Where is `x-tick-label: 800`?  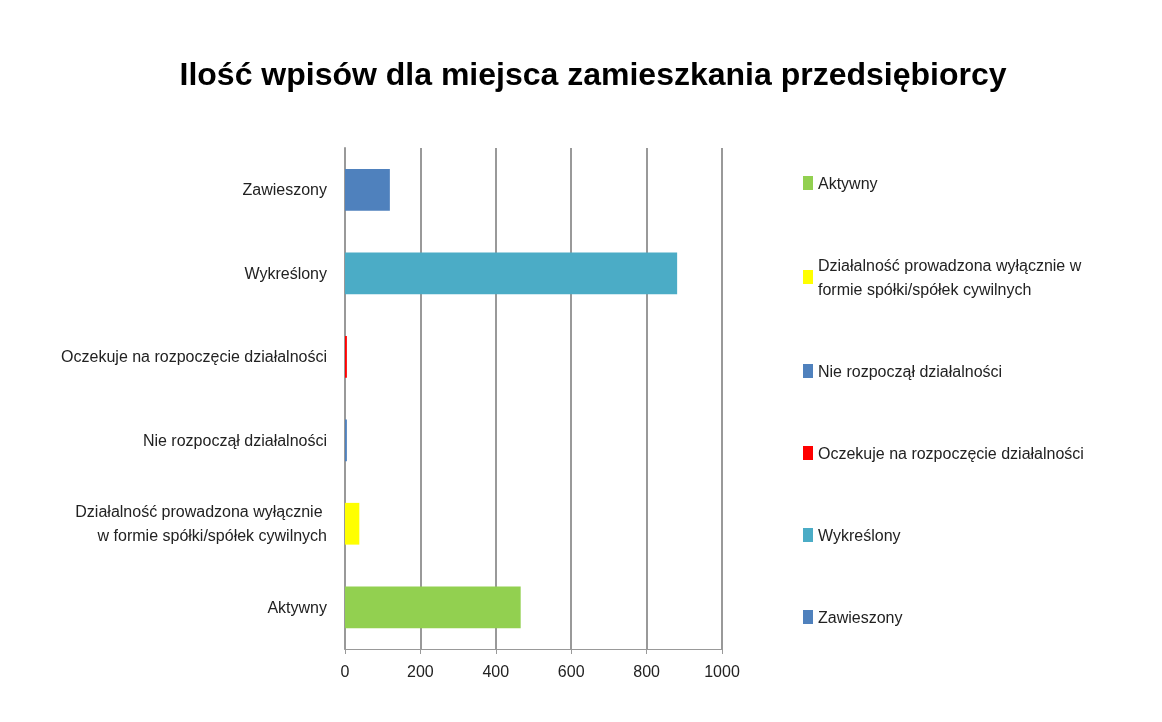 x-tick-label: 800 is located at coordinates (647, 671).